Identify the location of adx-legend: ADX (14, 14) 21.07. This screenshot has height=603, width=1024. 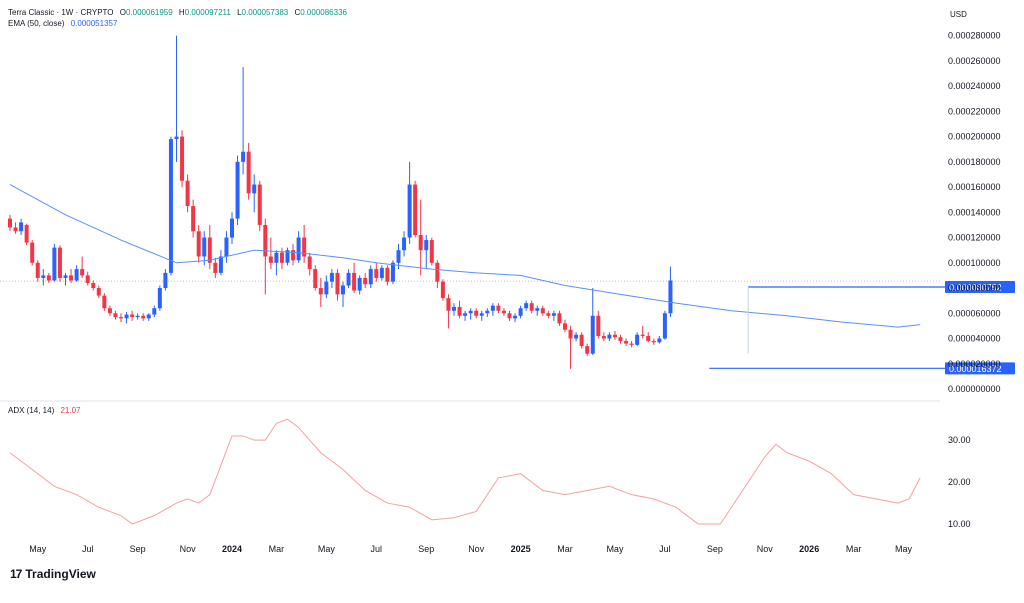
(44, 410).